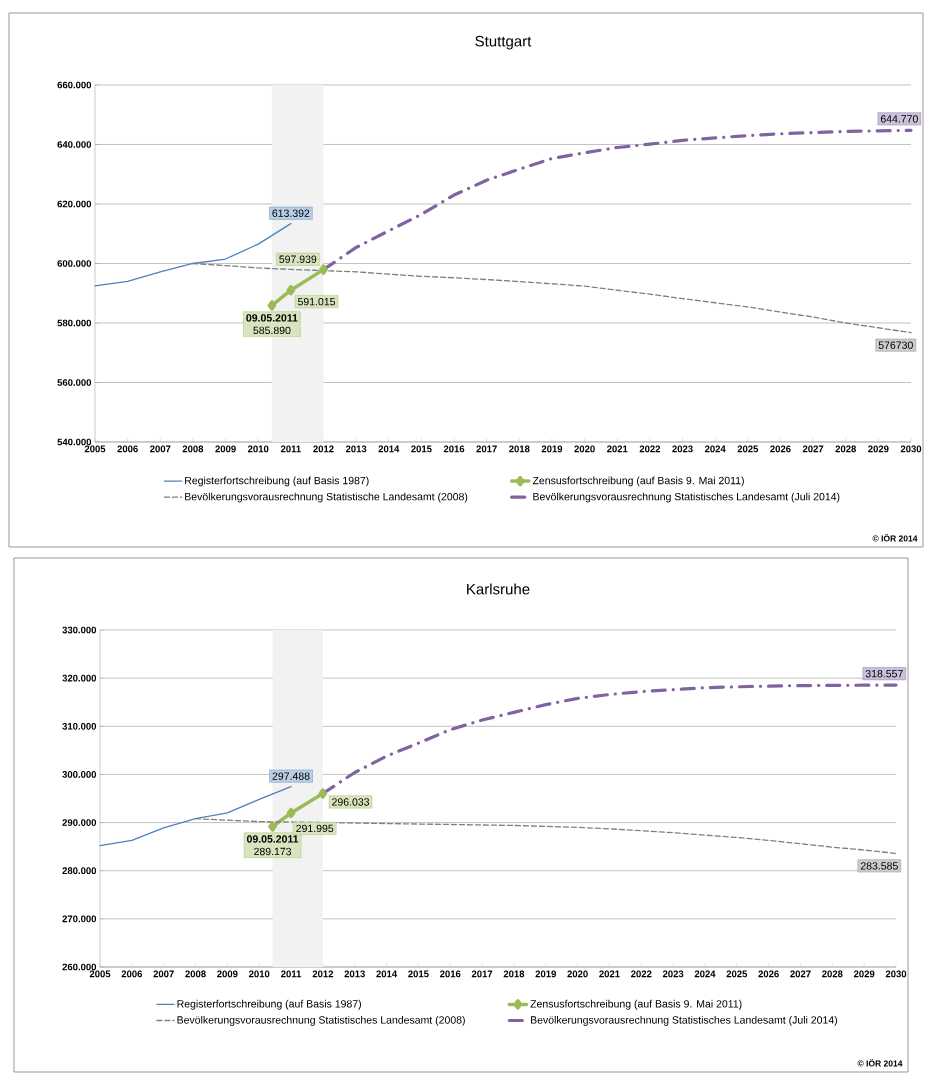 Image resolution: width=925 pixels, height=1084 pixels. I want to click on y-tick-label: 290.000, so click(79, 822).